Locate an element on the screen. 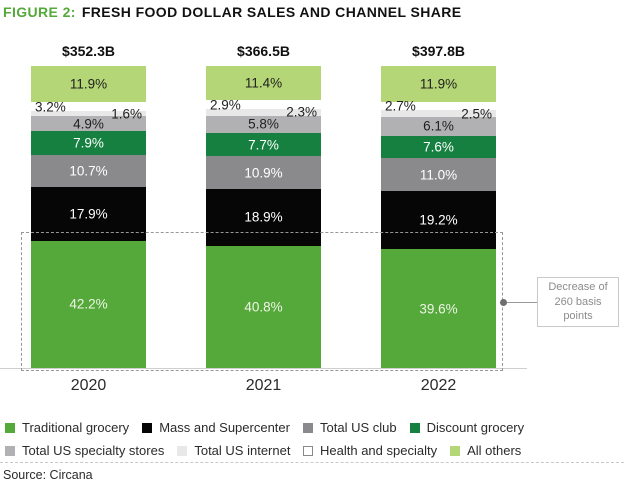 The width and height of the screenshot is (624, 489). segment-value-label: 4.9% is located at coordinates (88, 123).